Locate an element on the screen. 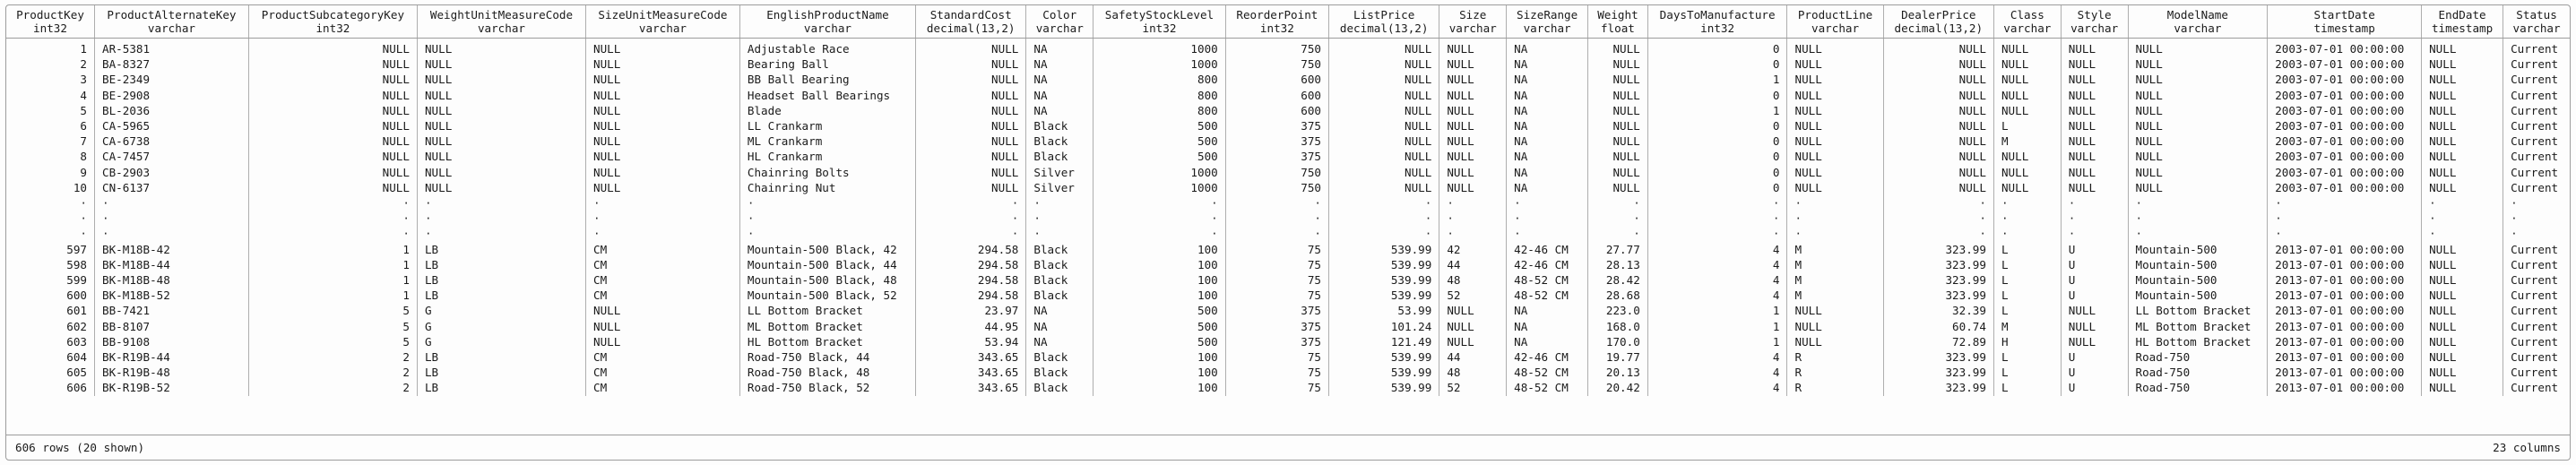 This screenshot has height=465, width=2576. cell: M is located at coordinates (1835, 280).